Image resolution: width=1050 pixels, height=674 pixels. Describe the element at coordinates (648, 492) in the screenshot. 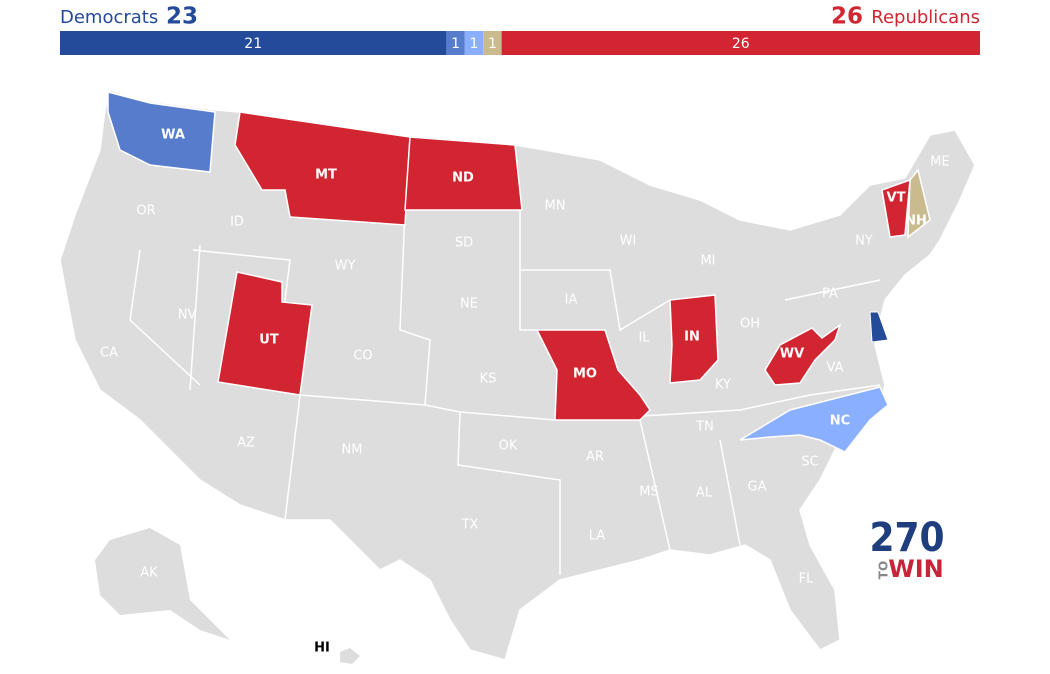

I see `state-label: MS` at that location.